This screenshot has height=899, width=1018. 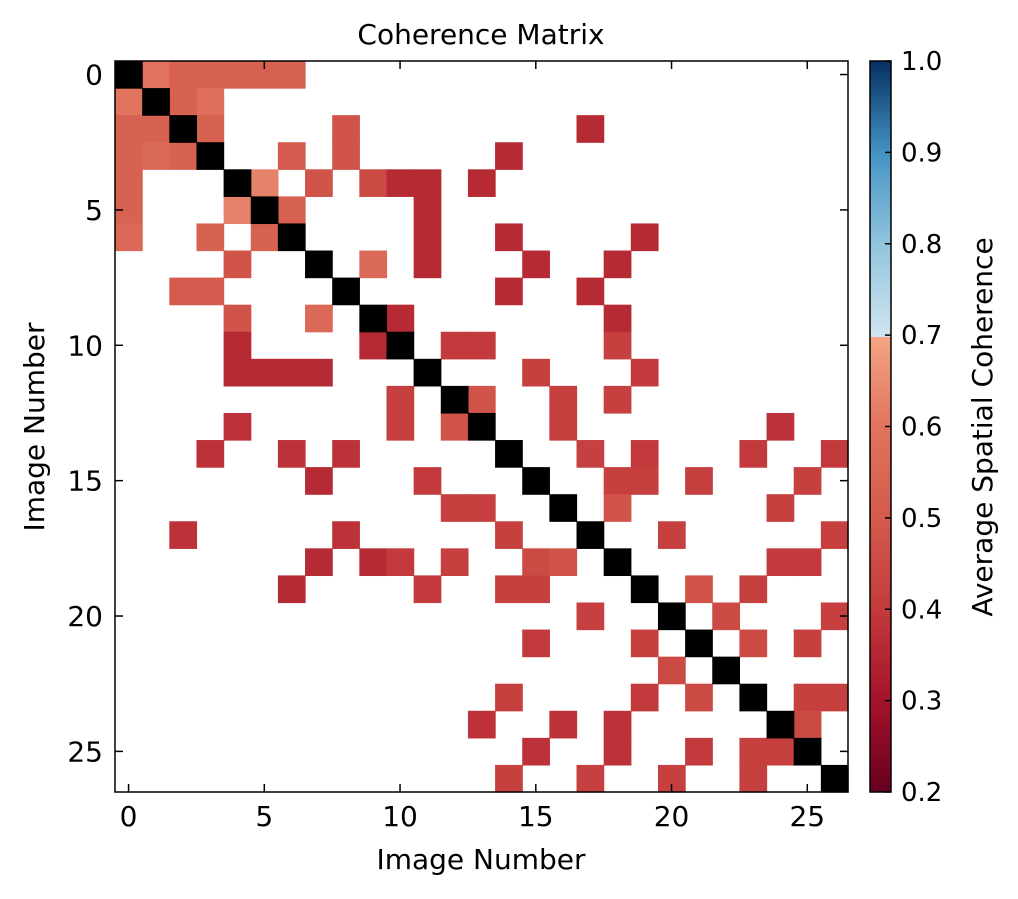 I want to click on colorbar-ticks: 0.2 0.3 0.4 0.5 0.6 0.7 0.8 0.9 1.0, so click(x=913, y=427).